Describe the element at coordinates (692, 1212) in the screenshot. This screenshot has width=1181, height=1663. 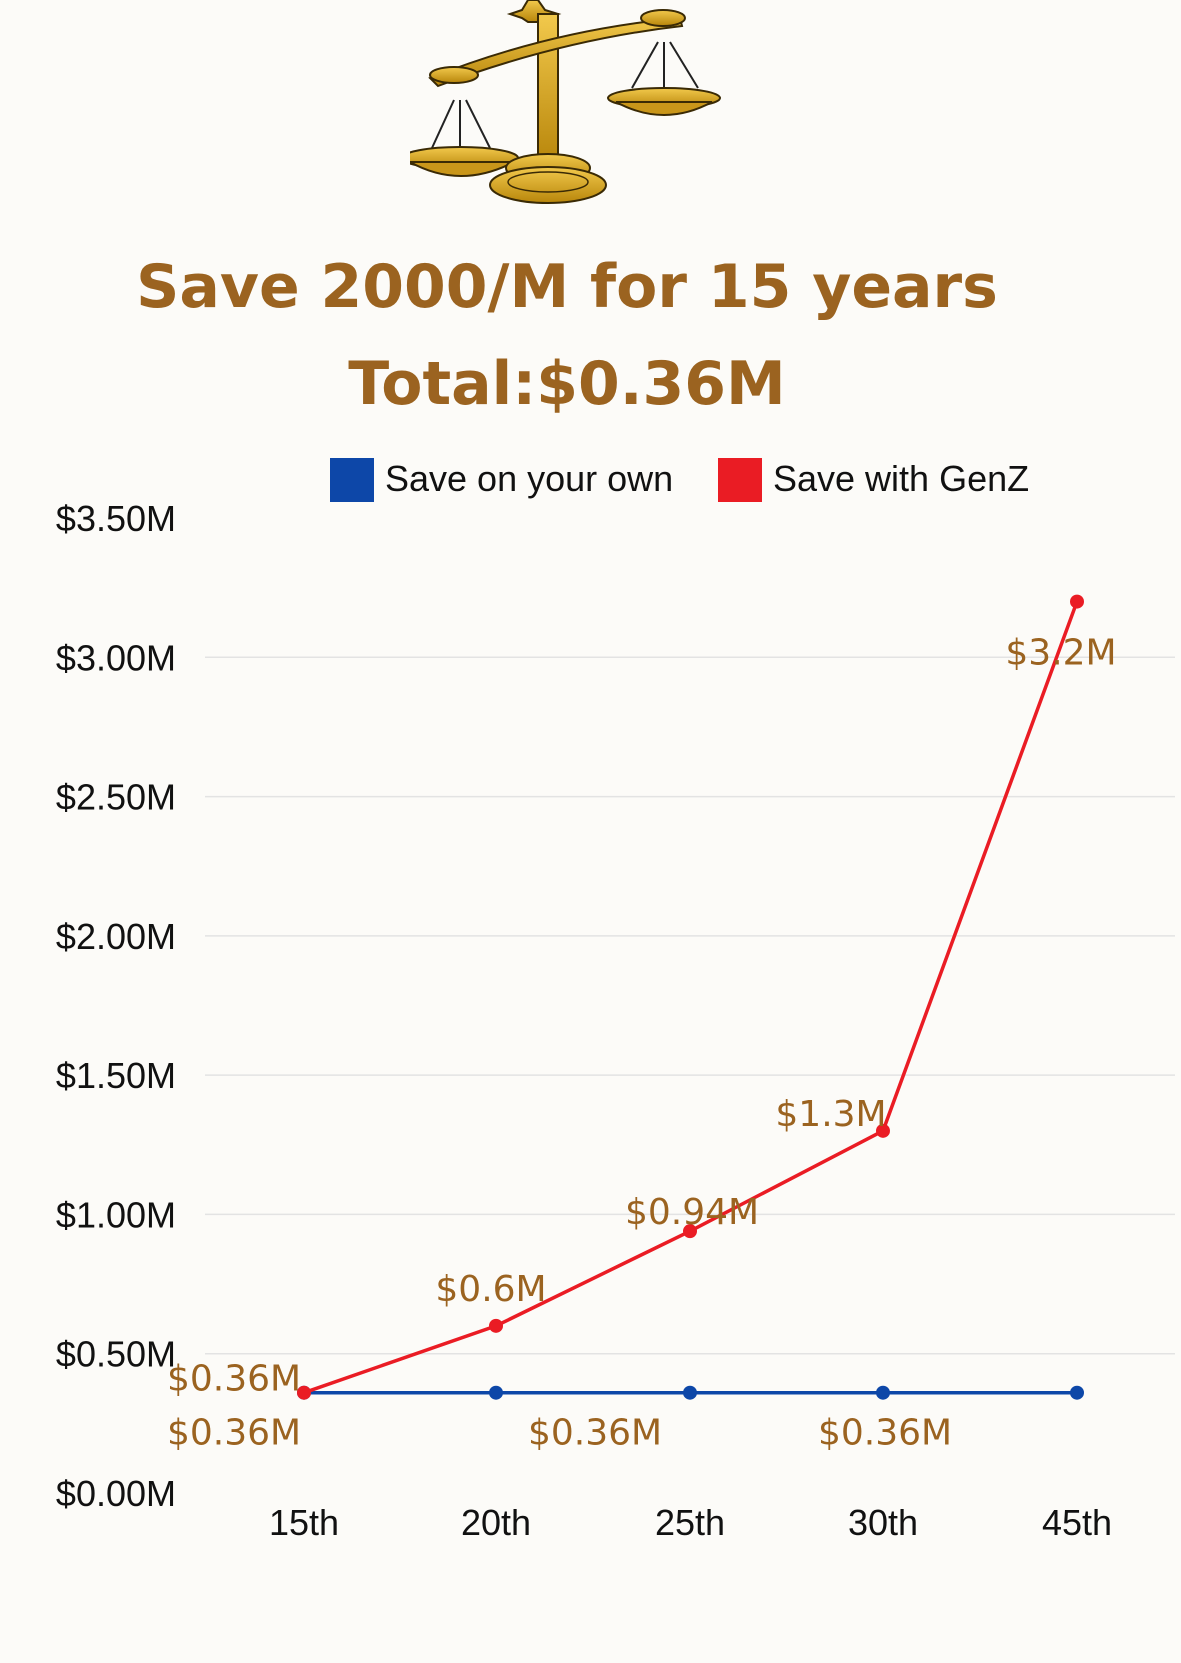
I see `data-label: $0.94M` at that location.